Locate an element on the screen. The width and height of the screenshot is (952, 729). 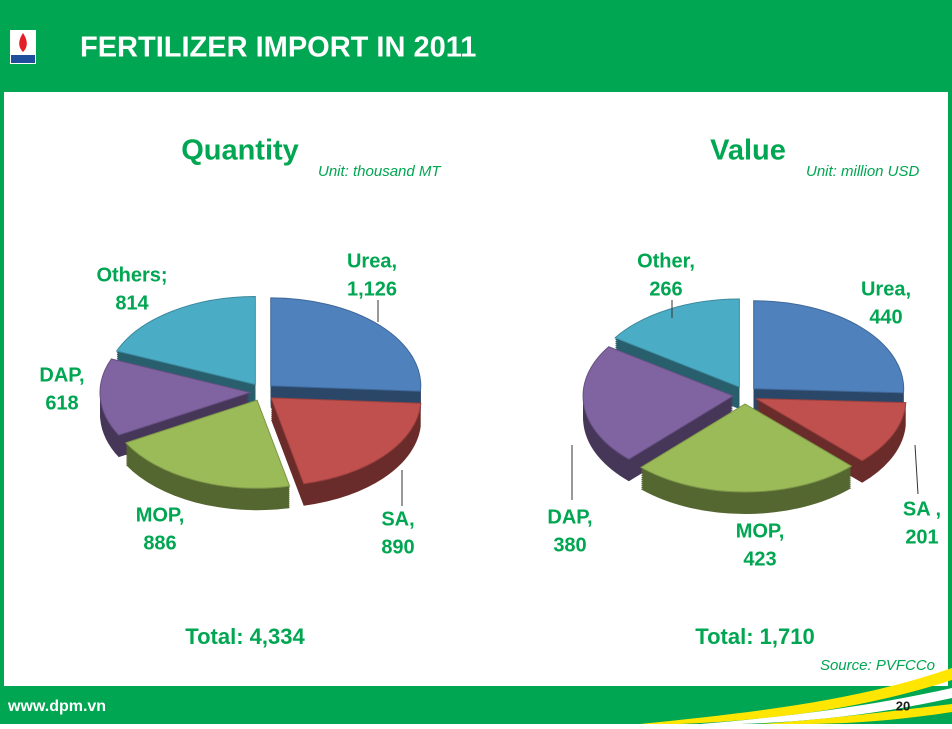
total-label: Total: 1,710 is located at coordinates (754, 636).